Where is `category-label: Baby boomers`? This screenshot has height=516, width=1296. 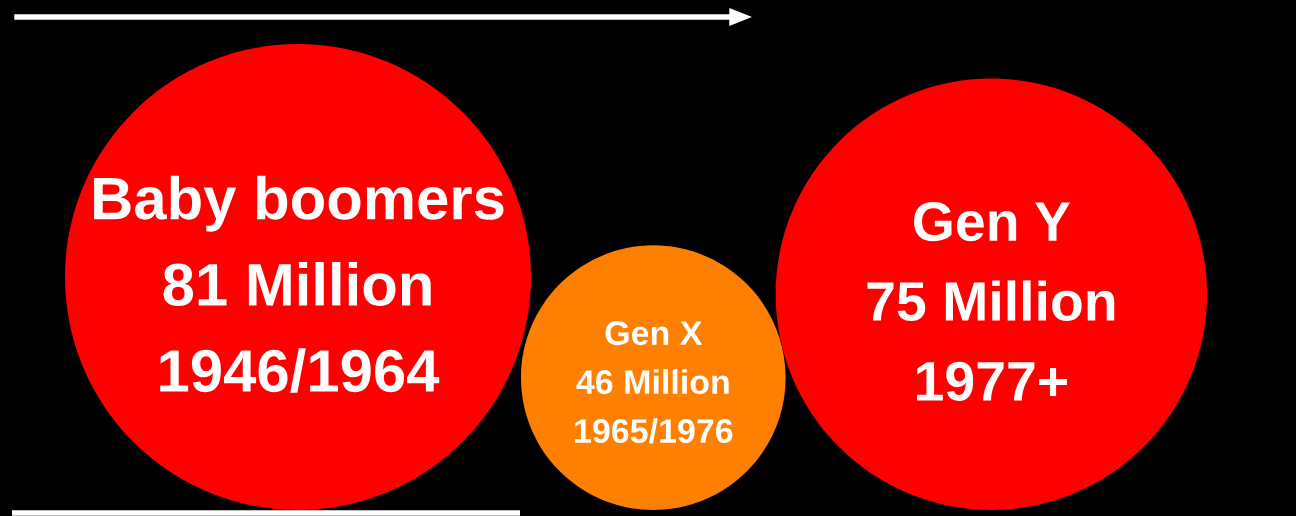 category-label: Baby boomers is located at coordinates (299, 203).